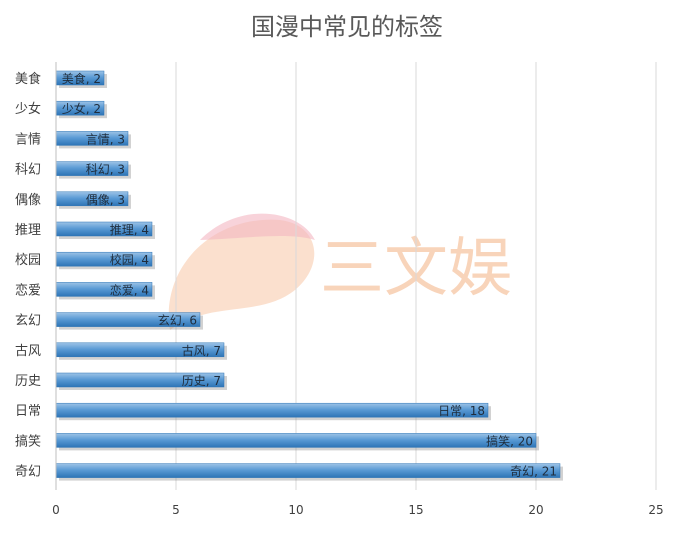 The width and height of the screenshot is (694, 534). Describe the element at coordinates (28, 441) in the screenshot. I see `category-label: 搞笑` at that location.